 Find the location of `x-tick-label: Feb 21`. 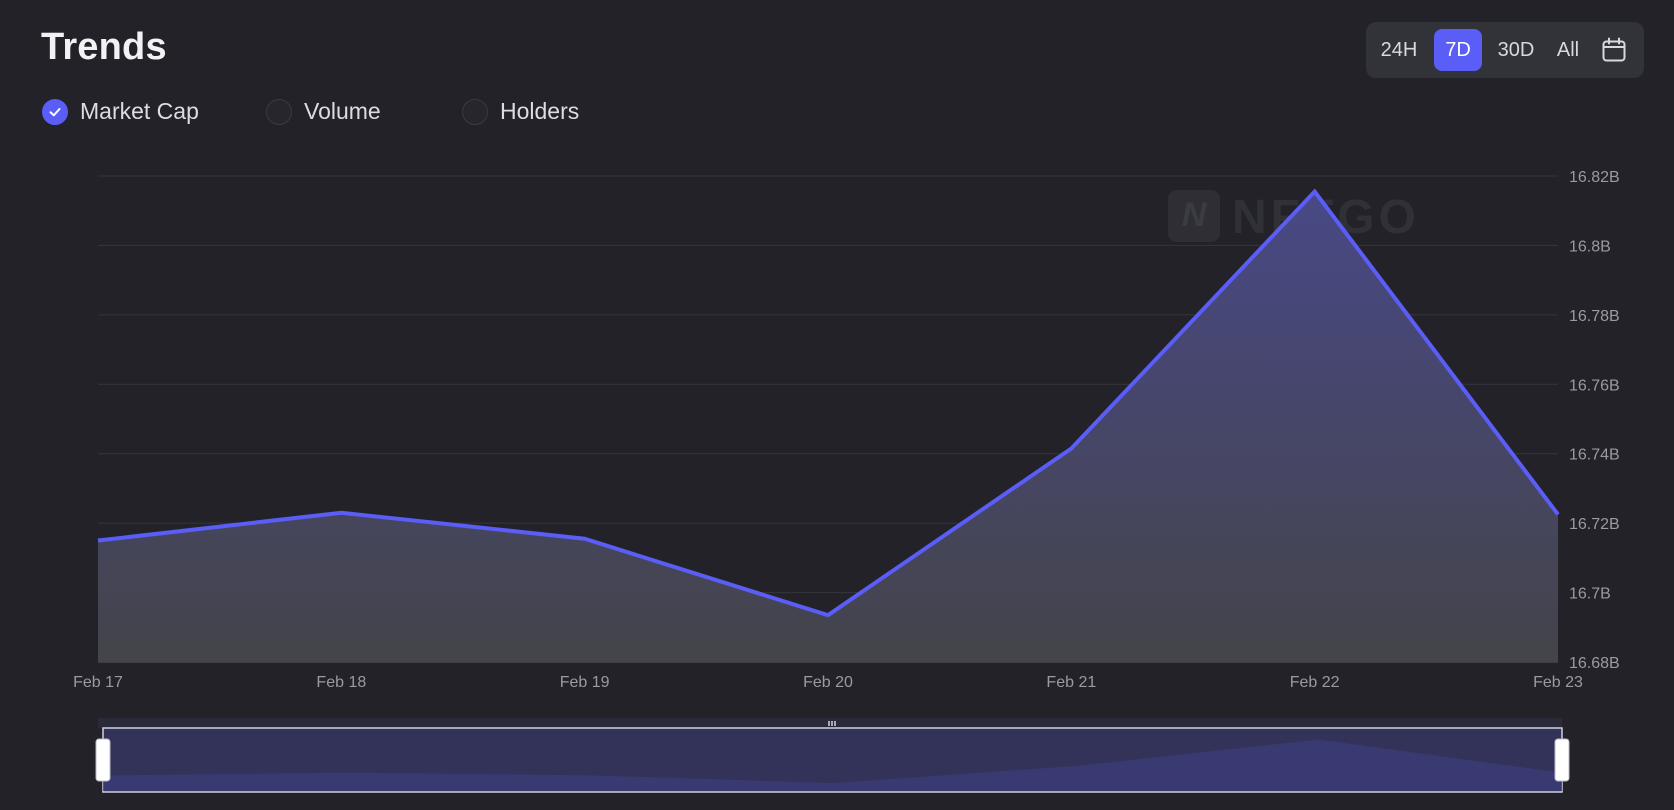

x-tick-label: Feb 21 is located at coordinates (1071, 682).